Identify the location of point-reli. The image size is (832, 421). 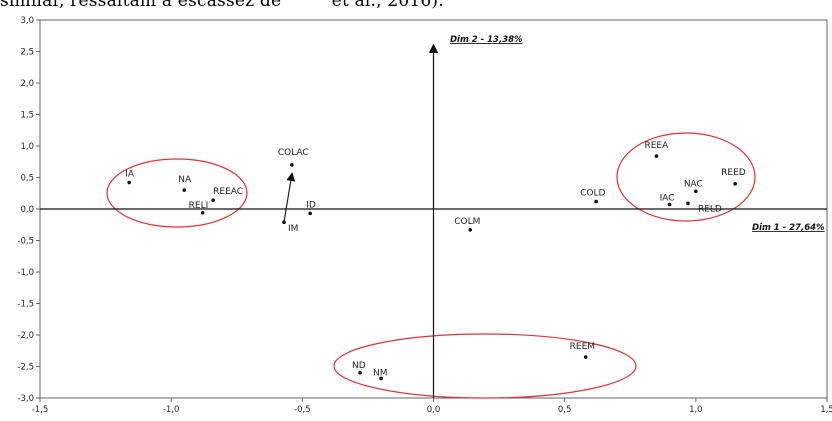
(202, 212).